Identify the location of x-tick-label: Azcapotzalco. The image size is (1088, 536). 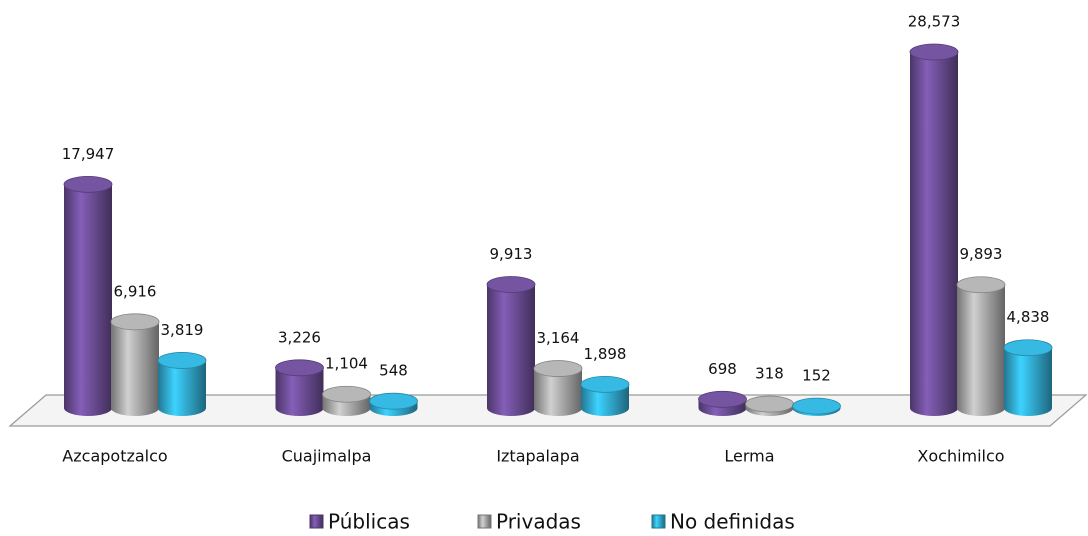
(114, 456).